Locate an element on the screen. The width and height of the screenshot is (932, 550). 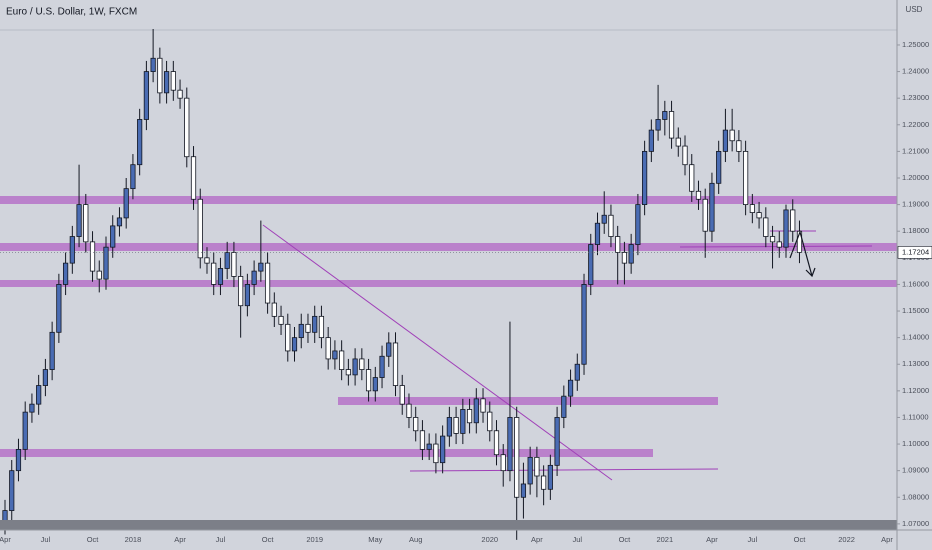
x-tick-label: 2018 is located at coordinates (133, 539).